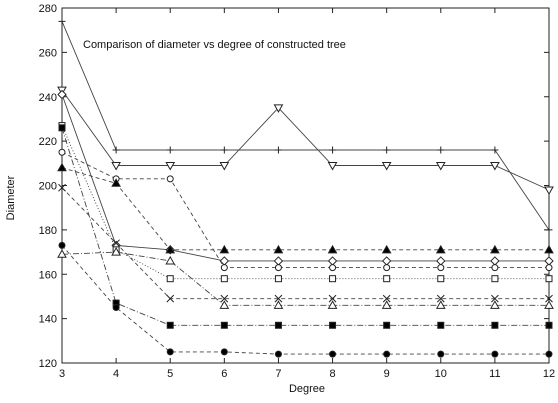  Describe the element at coordinates (48, 53) in the screenshot. I see `y-tick-label: 260` at that location.